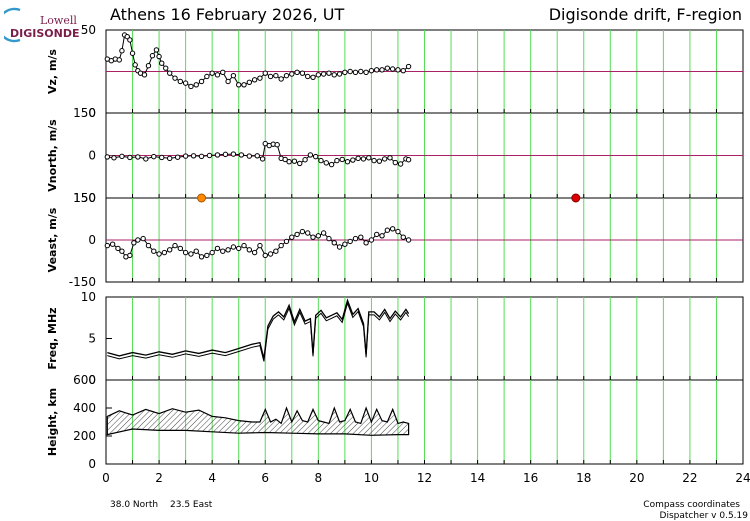 The width and height of the screenshot is (750, 521). I want to click on station-longitude: 23.5 East, so click(191, 505).